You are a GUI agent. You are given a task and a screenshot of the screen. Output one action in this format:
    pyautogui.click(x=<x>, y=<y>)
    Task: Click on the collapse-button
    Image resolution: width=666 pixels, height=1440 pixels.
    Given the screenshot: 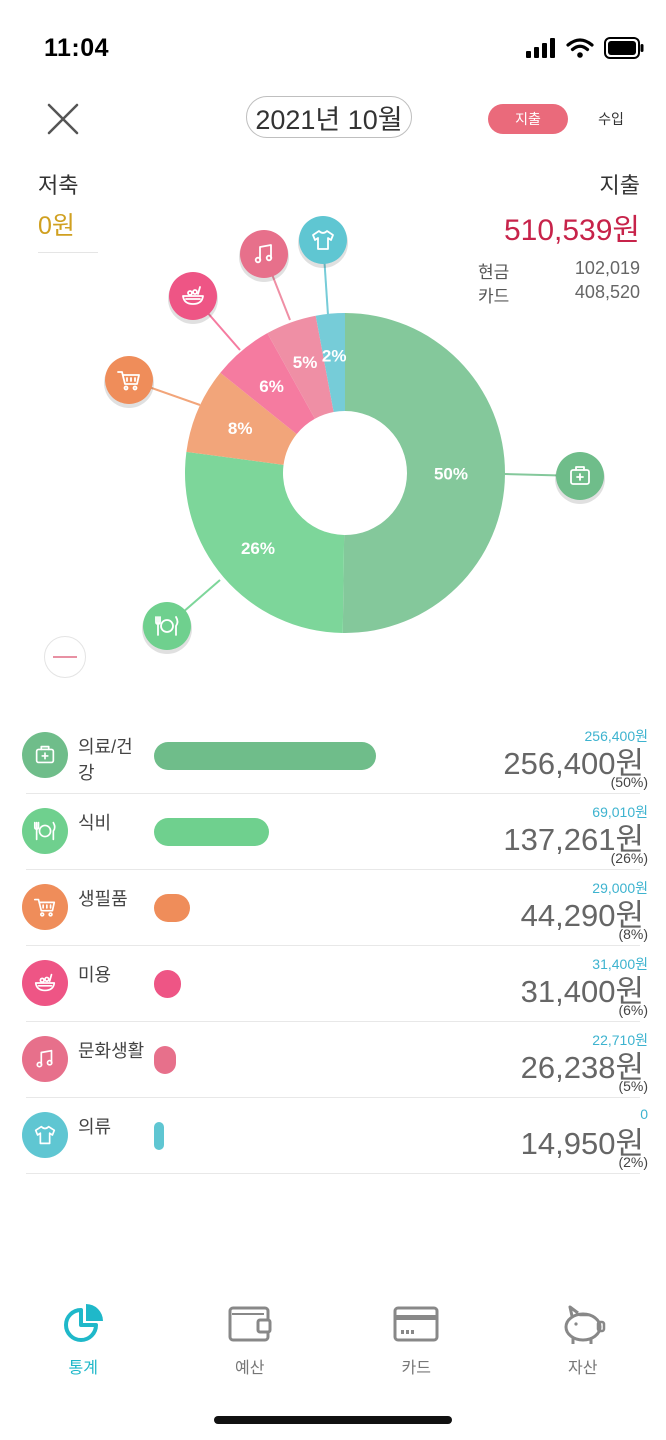 What is the action you would take?
    pyautogui.click(x=65, y=657)
    